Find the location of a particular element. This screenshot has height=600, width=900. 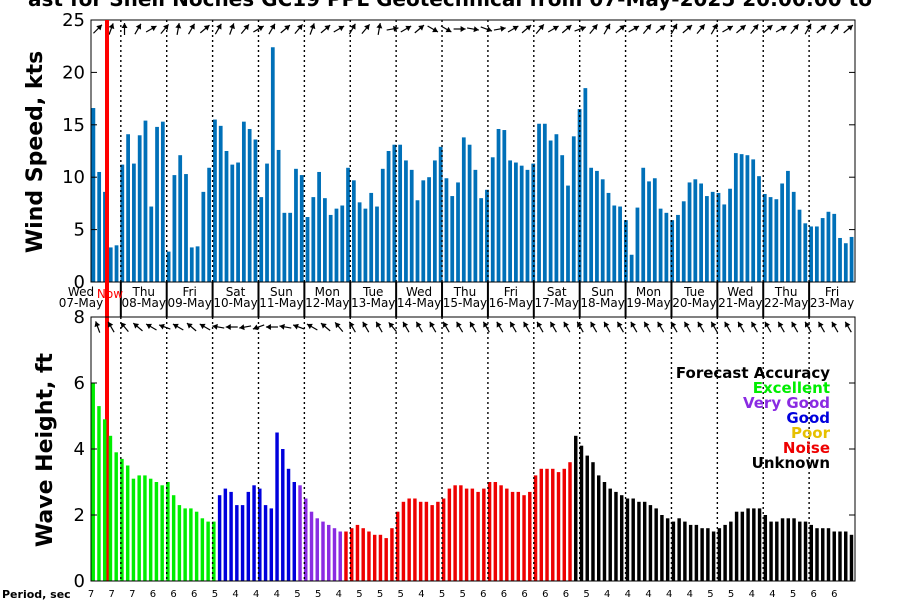

period-value: 5 is located at coordinates (297, 594).